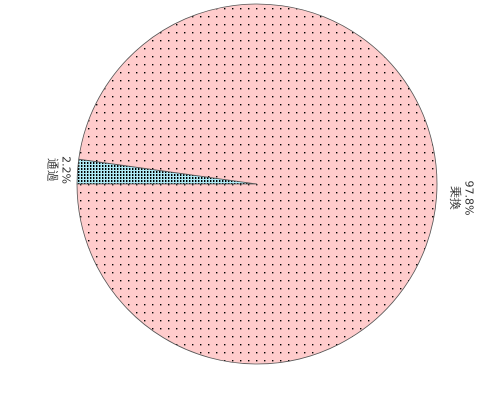  What do you see at coordinates (52, 170) in the screenshot?
I see `slice-label: 通過` at bounding box center [52, 170].